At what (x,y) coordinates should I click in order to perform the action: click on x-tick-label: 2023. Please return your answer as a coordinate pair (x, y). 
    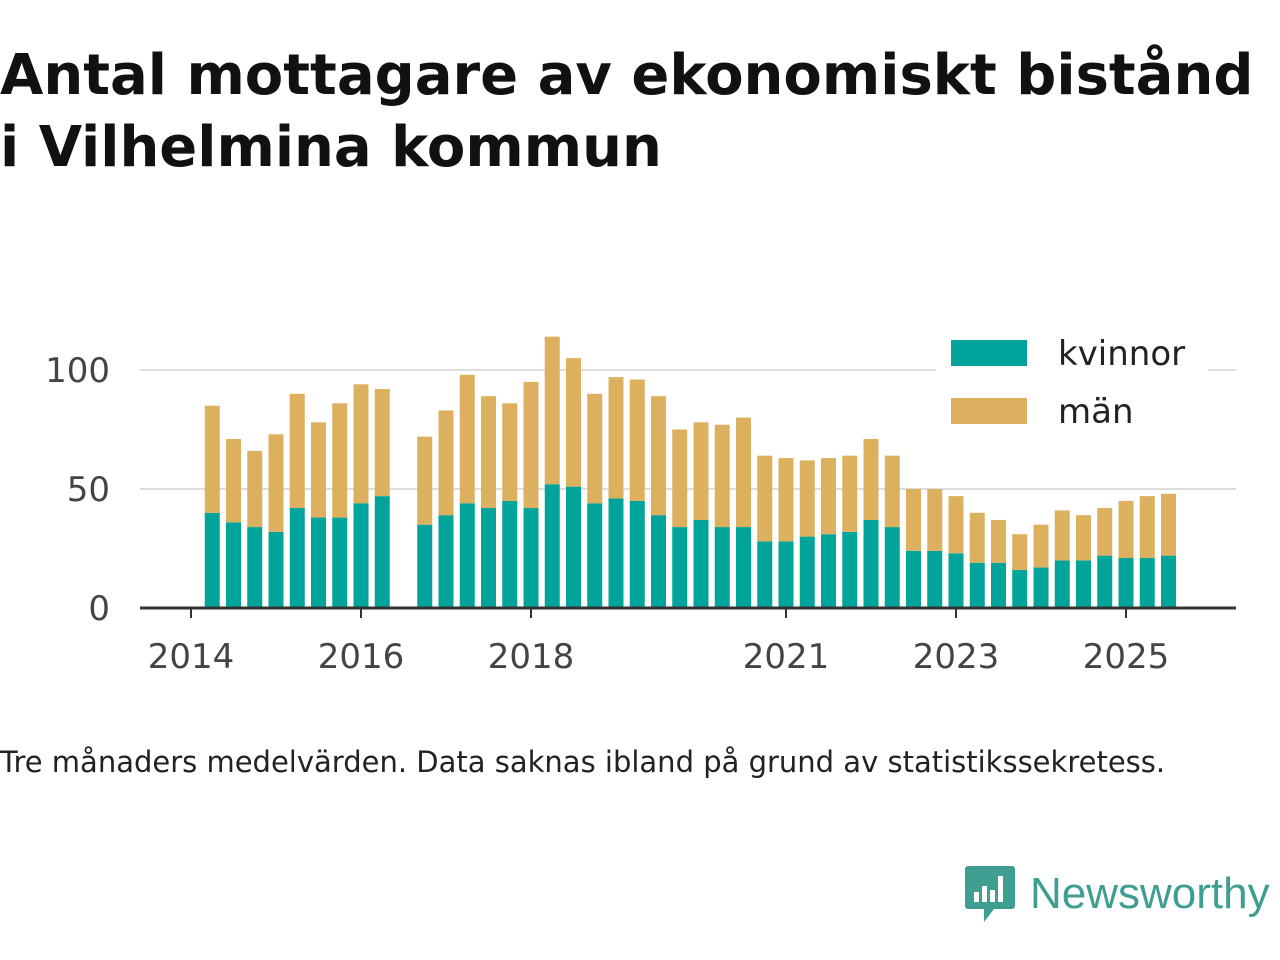
    Looking at the image, I should click on (956, 657).